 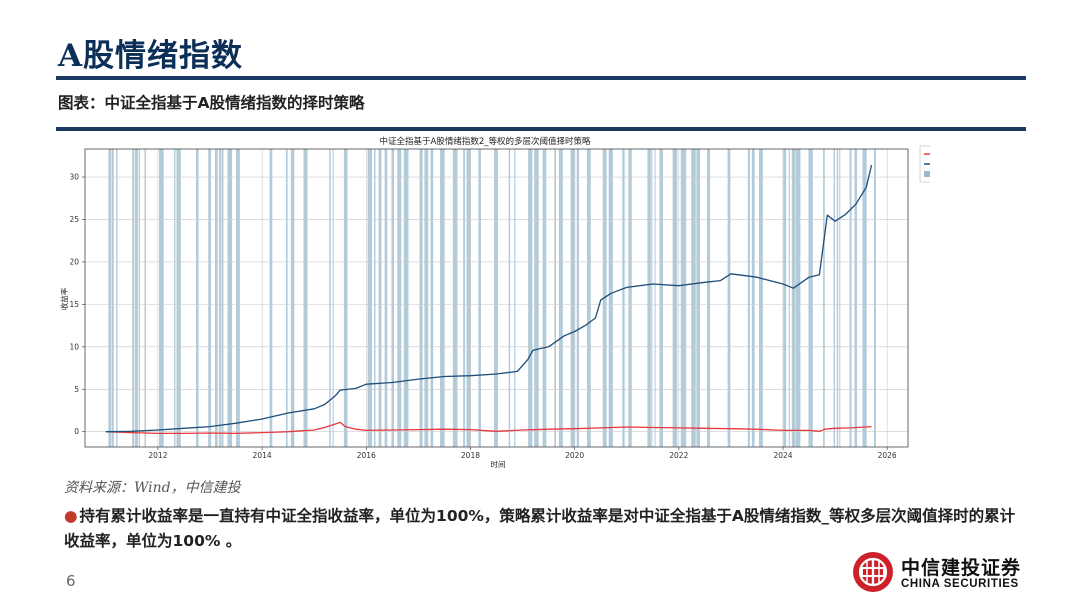 What do you see at coordinates (64, 298) in the screenshot?
I see `y-axis-label: 收益率` at bounding box center [64, 298].